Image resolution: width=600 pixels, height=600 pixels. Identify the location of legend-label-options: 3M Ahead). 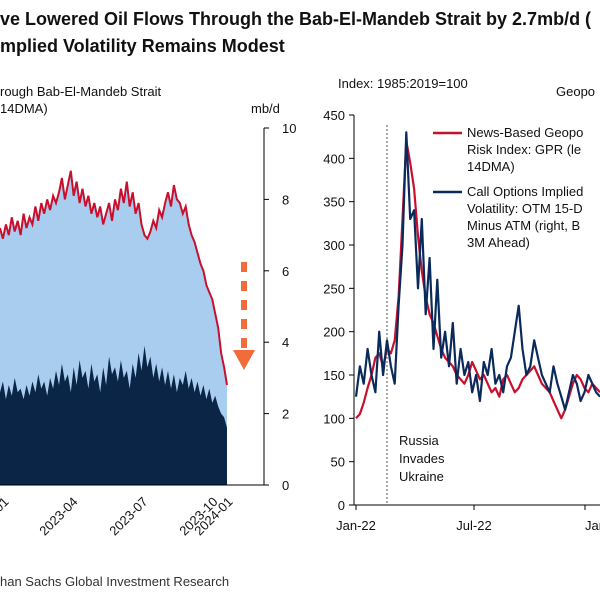
(498, 242).